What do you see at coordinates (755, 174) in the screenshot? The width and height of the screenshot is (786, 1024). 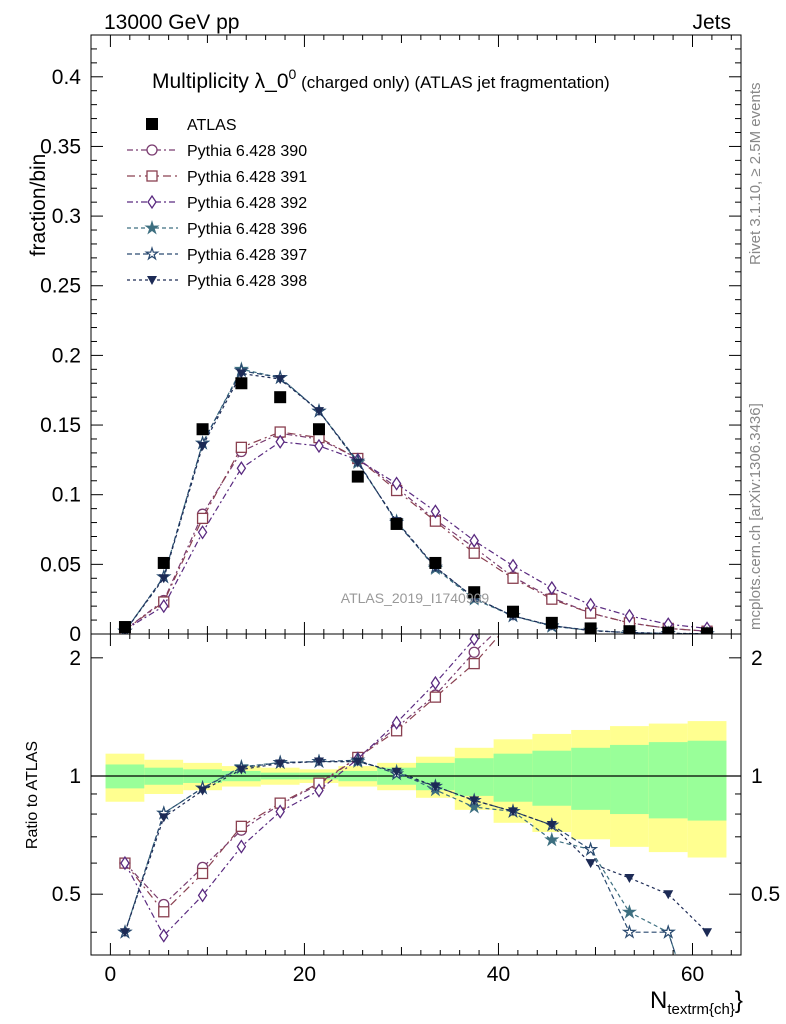 I see `rivet-version-label: Rivet 3.1.10, ≥ 2.5M events` at bounding box center [755, 174].